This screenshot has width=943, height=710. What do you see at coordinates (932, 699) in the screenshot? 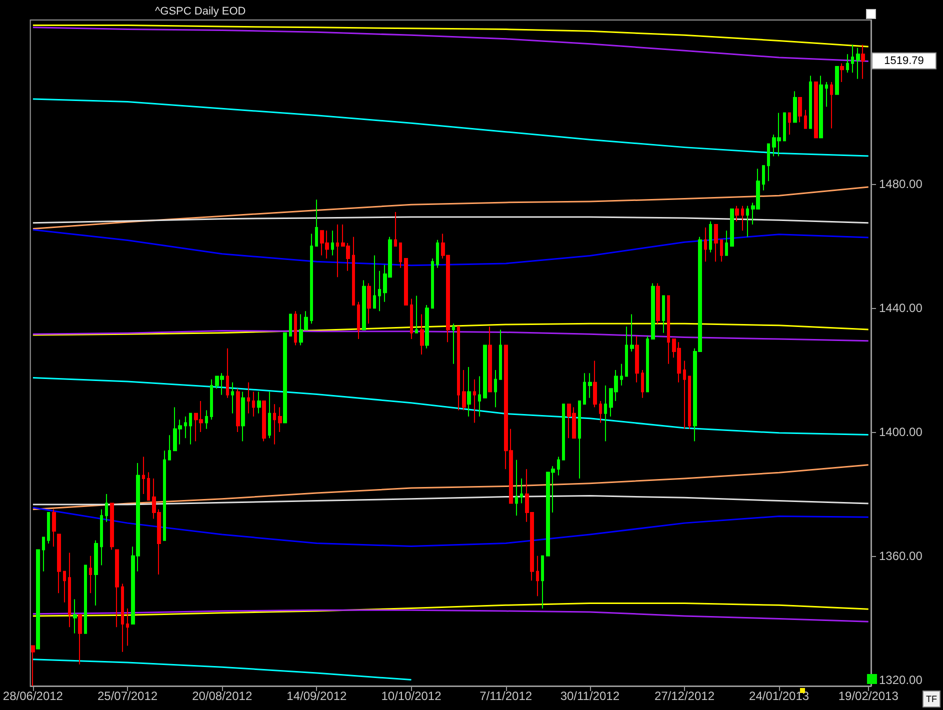
I see `text: TF` at bounding box center [932, 699].